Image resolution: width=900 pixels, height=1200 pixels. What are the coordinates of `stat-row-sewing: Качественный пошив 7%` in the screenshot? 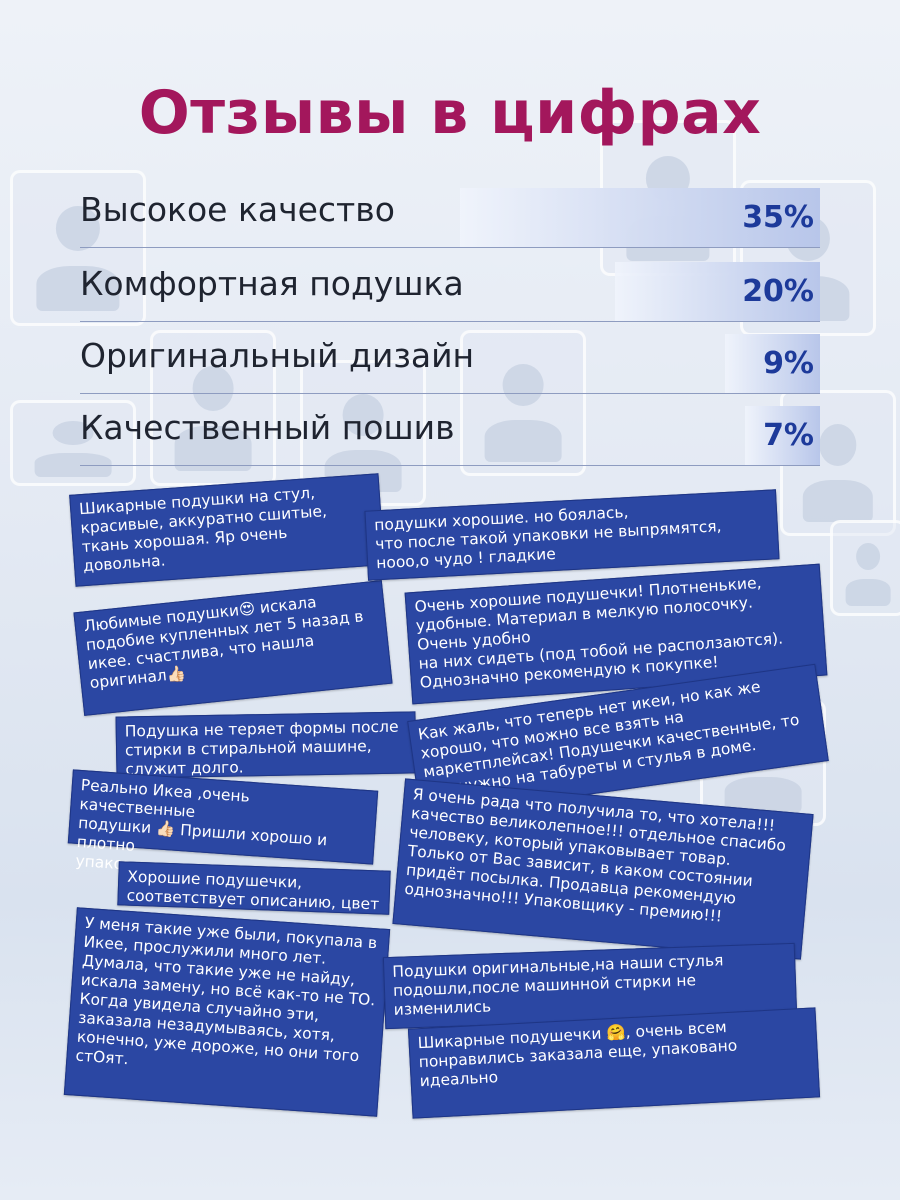 It's located at (450, 436).